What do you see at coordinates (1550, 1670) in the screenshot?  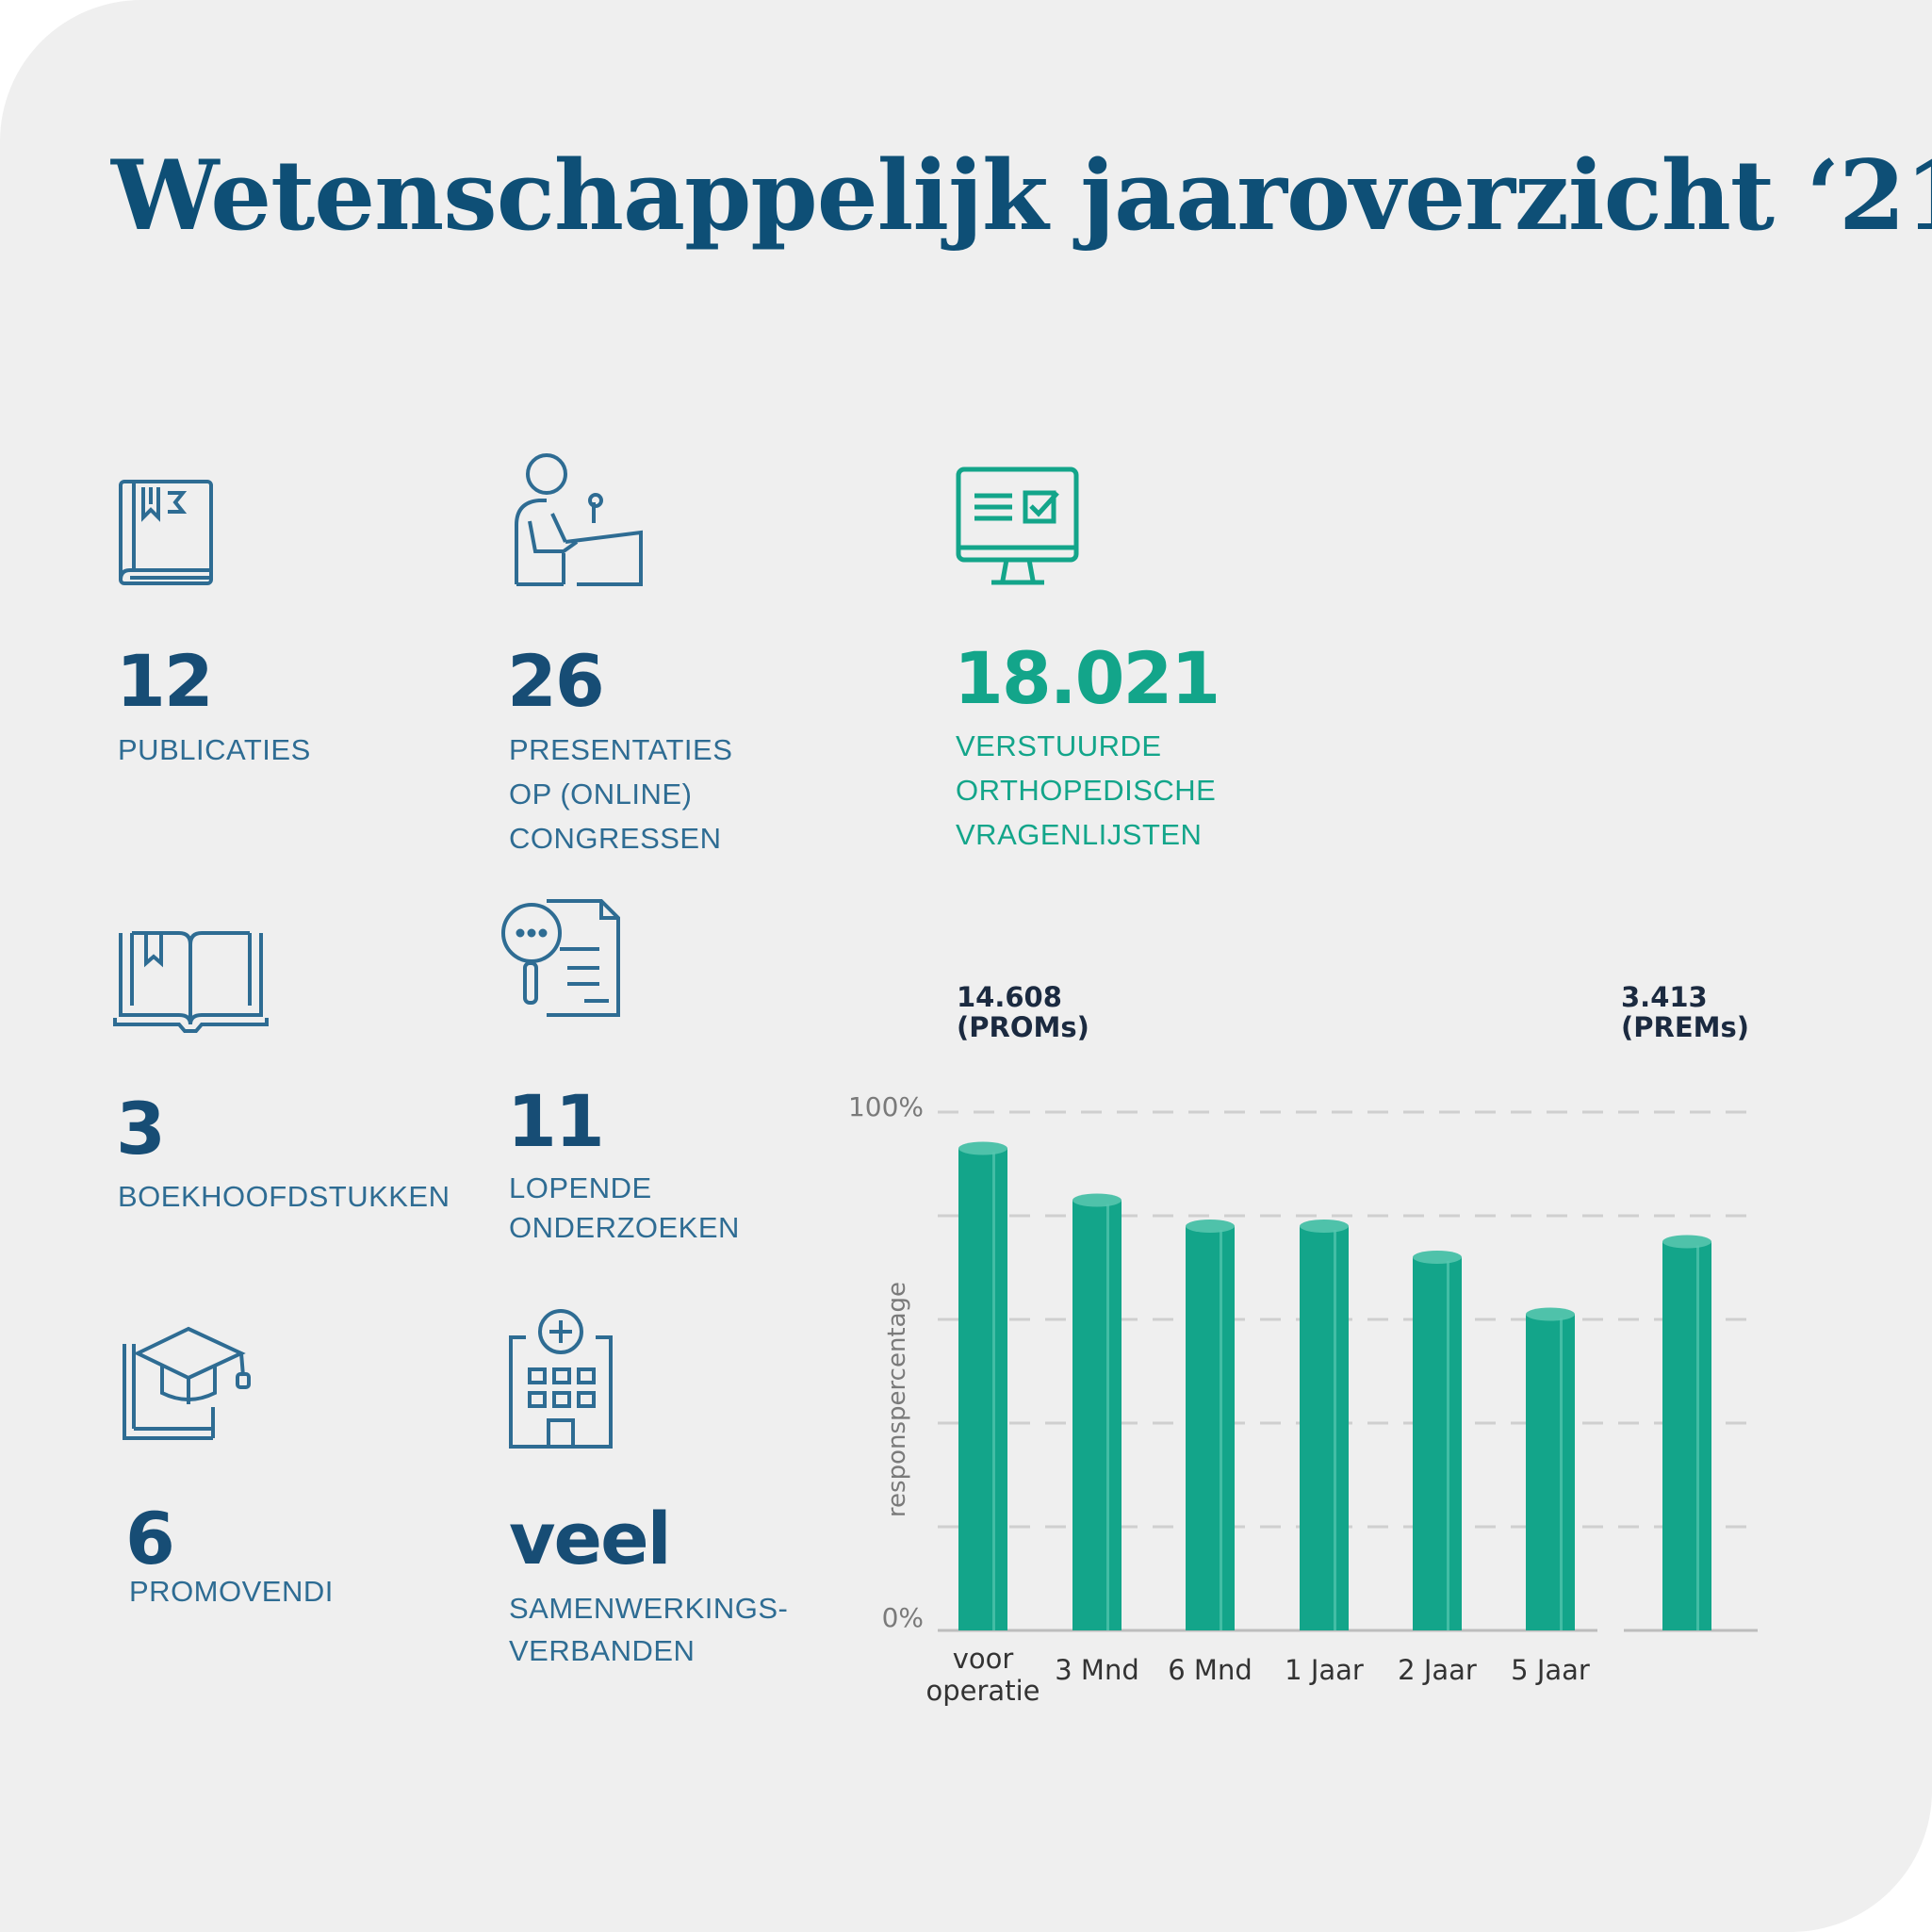 I see `x-tick-label: 5 Jaar` at bounding box center [1550, 1670].